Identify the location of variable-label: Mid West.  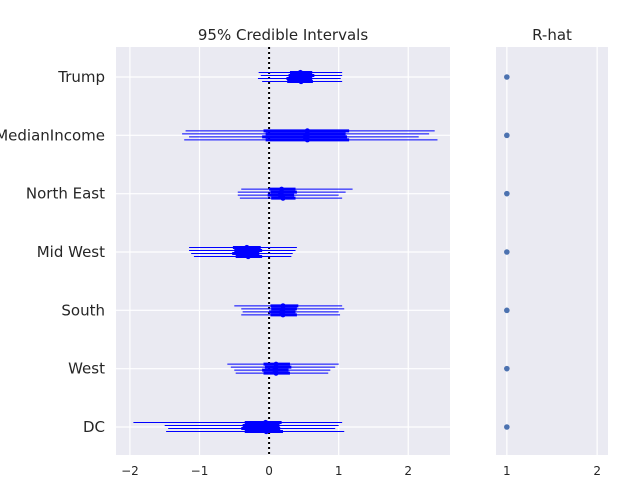
(71, 252).